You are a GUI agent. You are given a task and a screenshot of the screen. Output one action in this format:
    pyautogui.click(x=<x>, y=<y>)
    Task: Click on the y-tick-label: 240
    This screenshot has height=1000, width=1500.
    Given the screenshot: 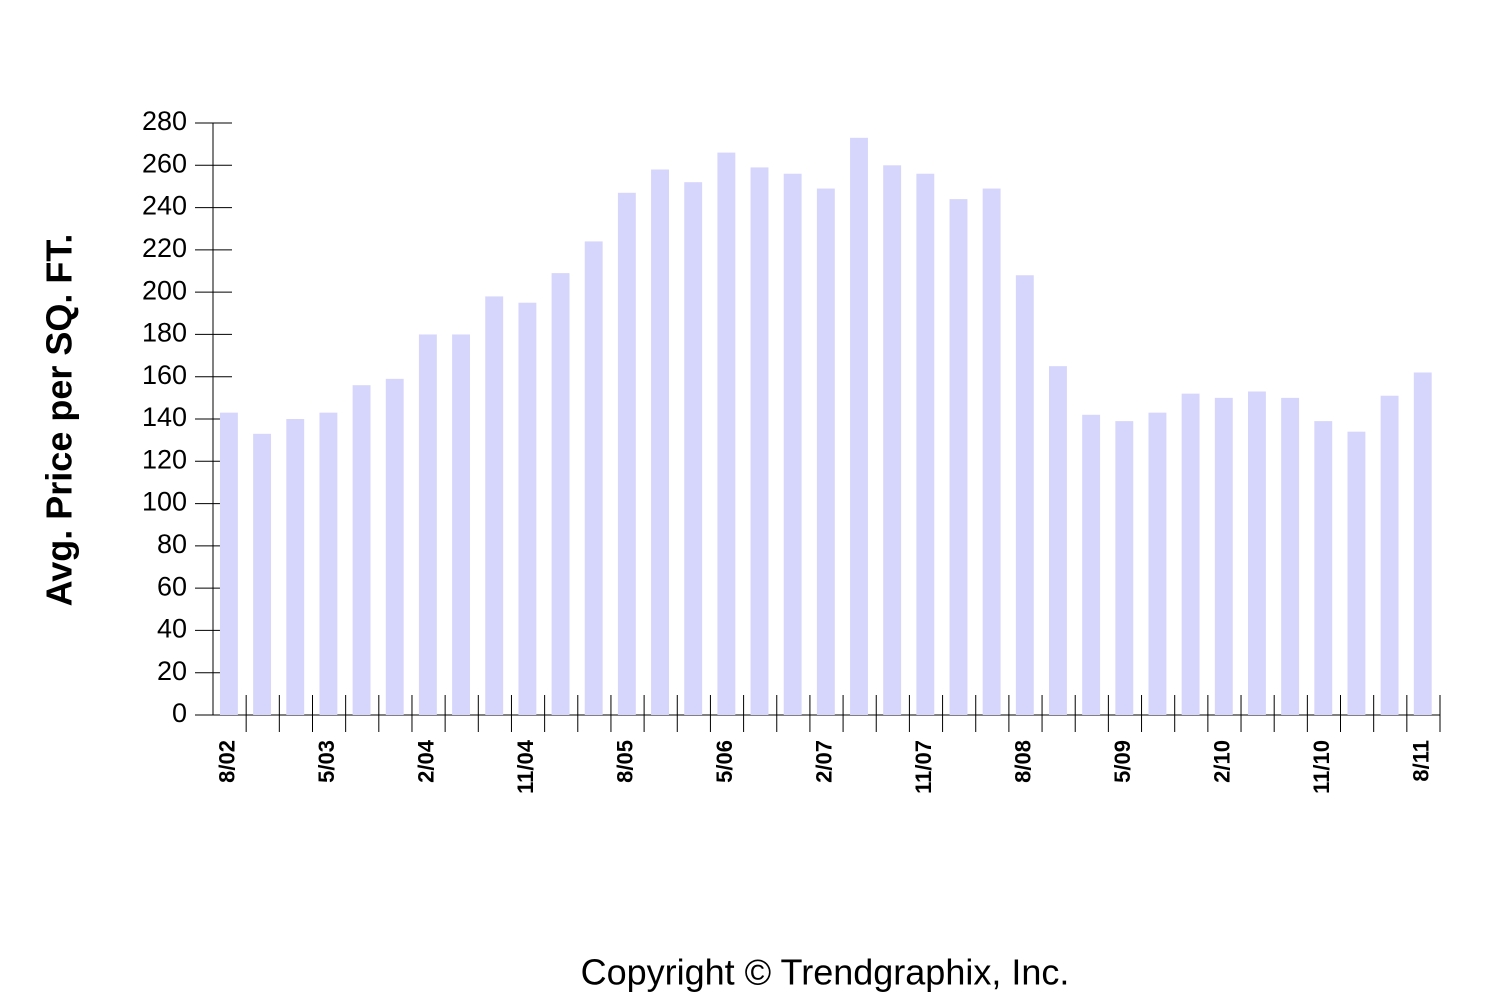 What is the action you would take?
    pyautogui.click(x=164, y=206)
    